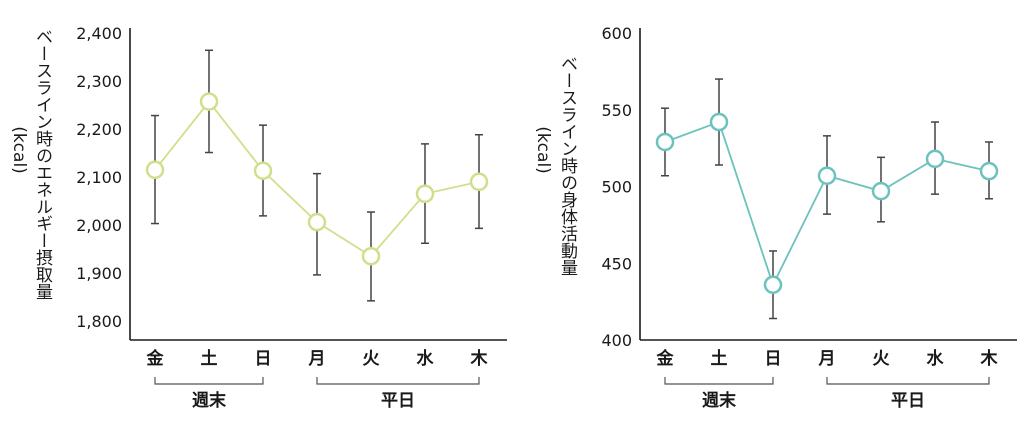  What do you see at coordinates (616, 110) in the screenshot?
I see `y-tick-label: 550` at bounding box center [616, 110].